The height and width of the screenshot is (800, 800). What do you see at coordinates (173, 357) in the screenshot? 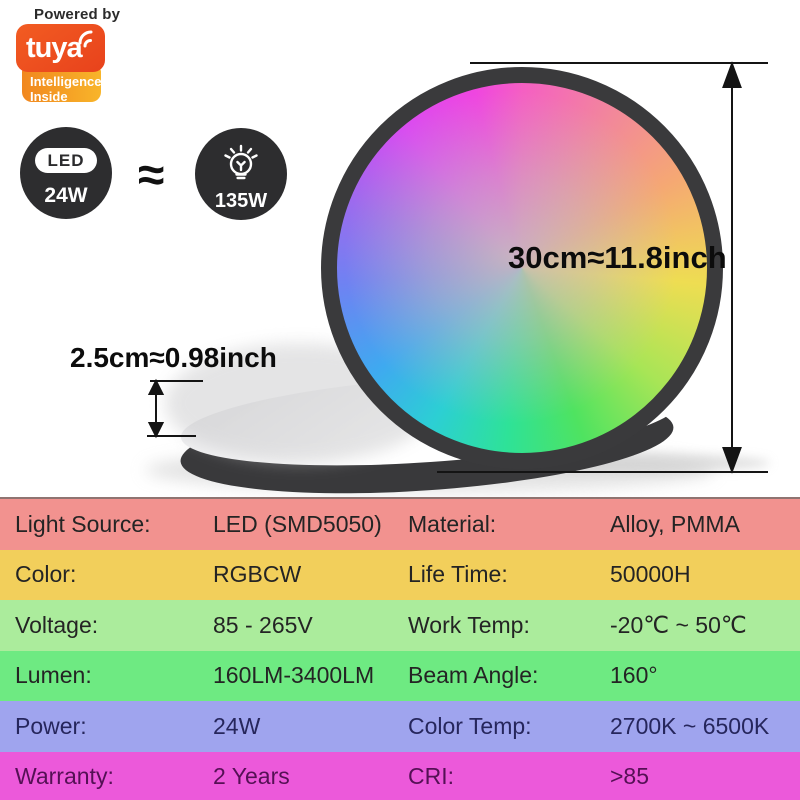
I see `thickness-label: 2.5cm≈0.98inch` at bounding box center [173, 357].